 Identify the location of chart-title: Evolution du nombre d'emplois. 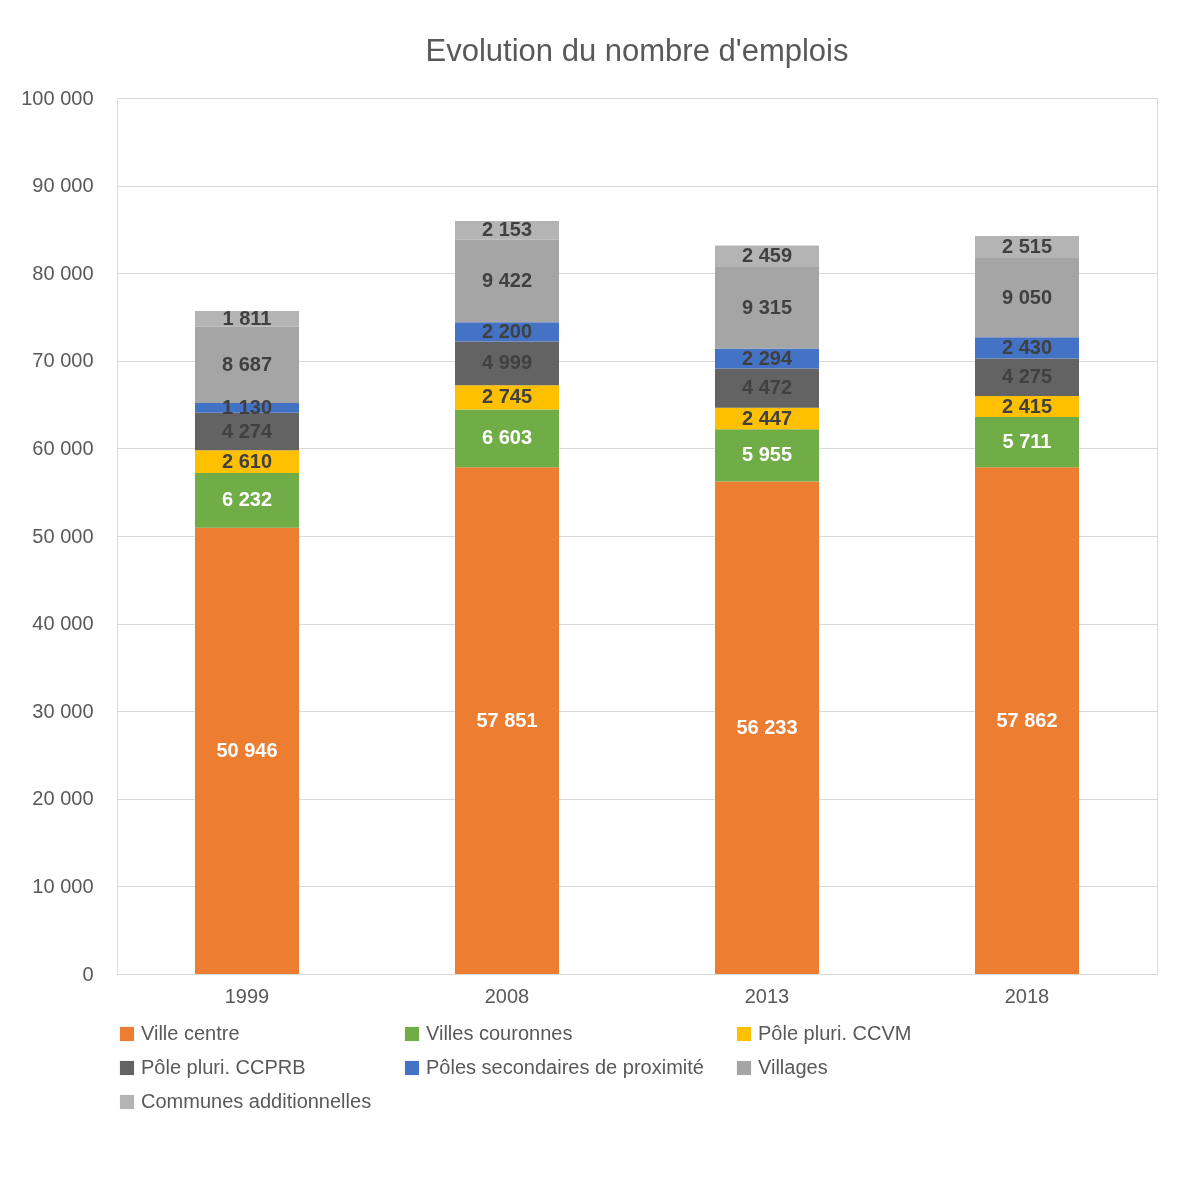
(637, 50).